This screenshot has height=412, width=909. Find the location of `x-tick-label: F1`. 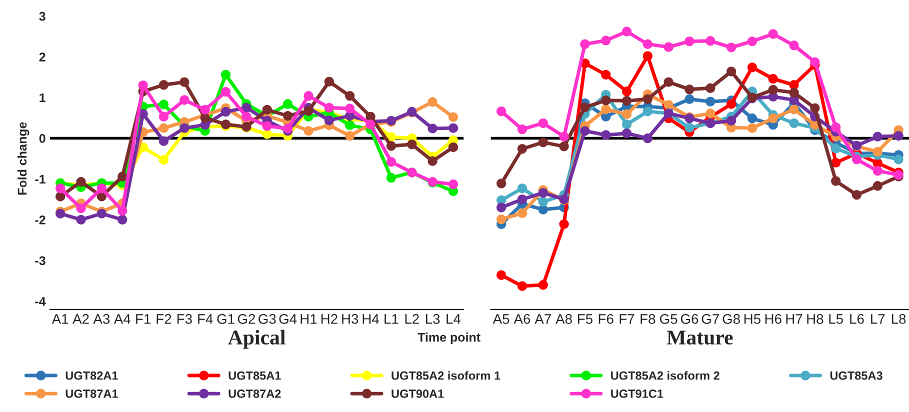

x-tick-label: F1 is located at coordinates (143, 319).